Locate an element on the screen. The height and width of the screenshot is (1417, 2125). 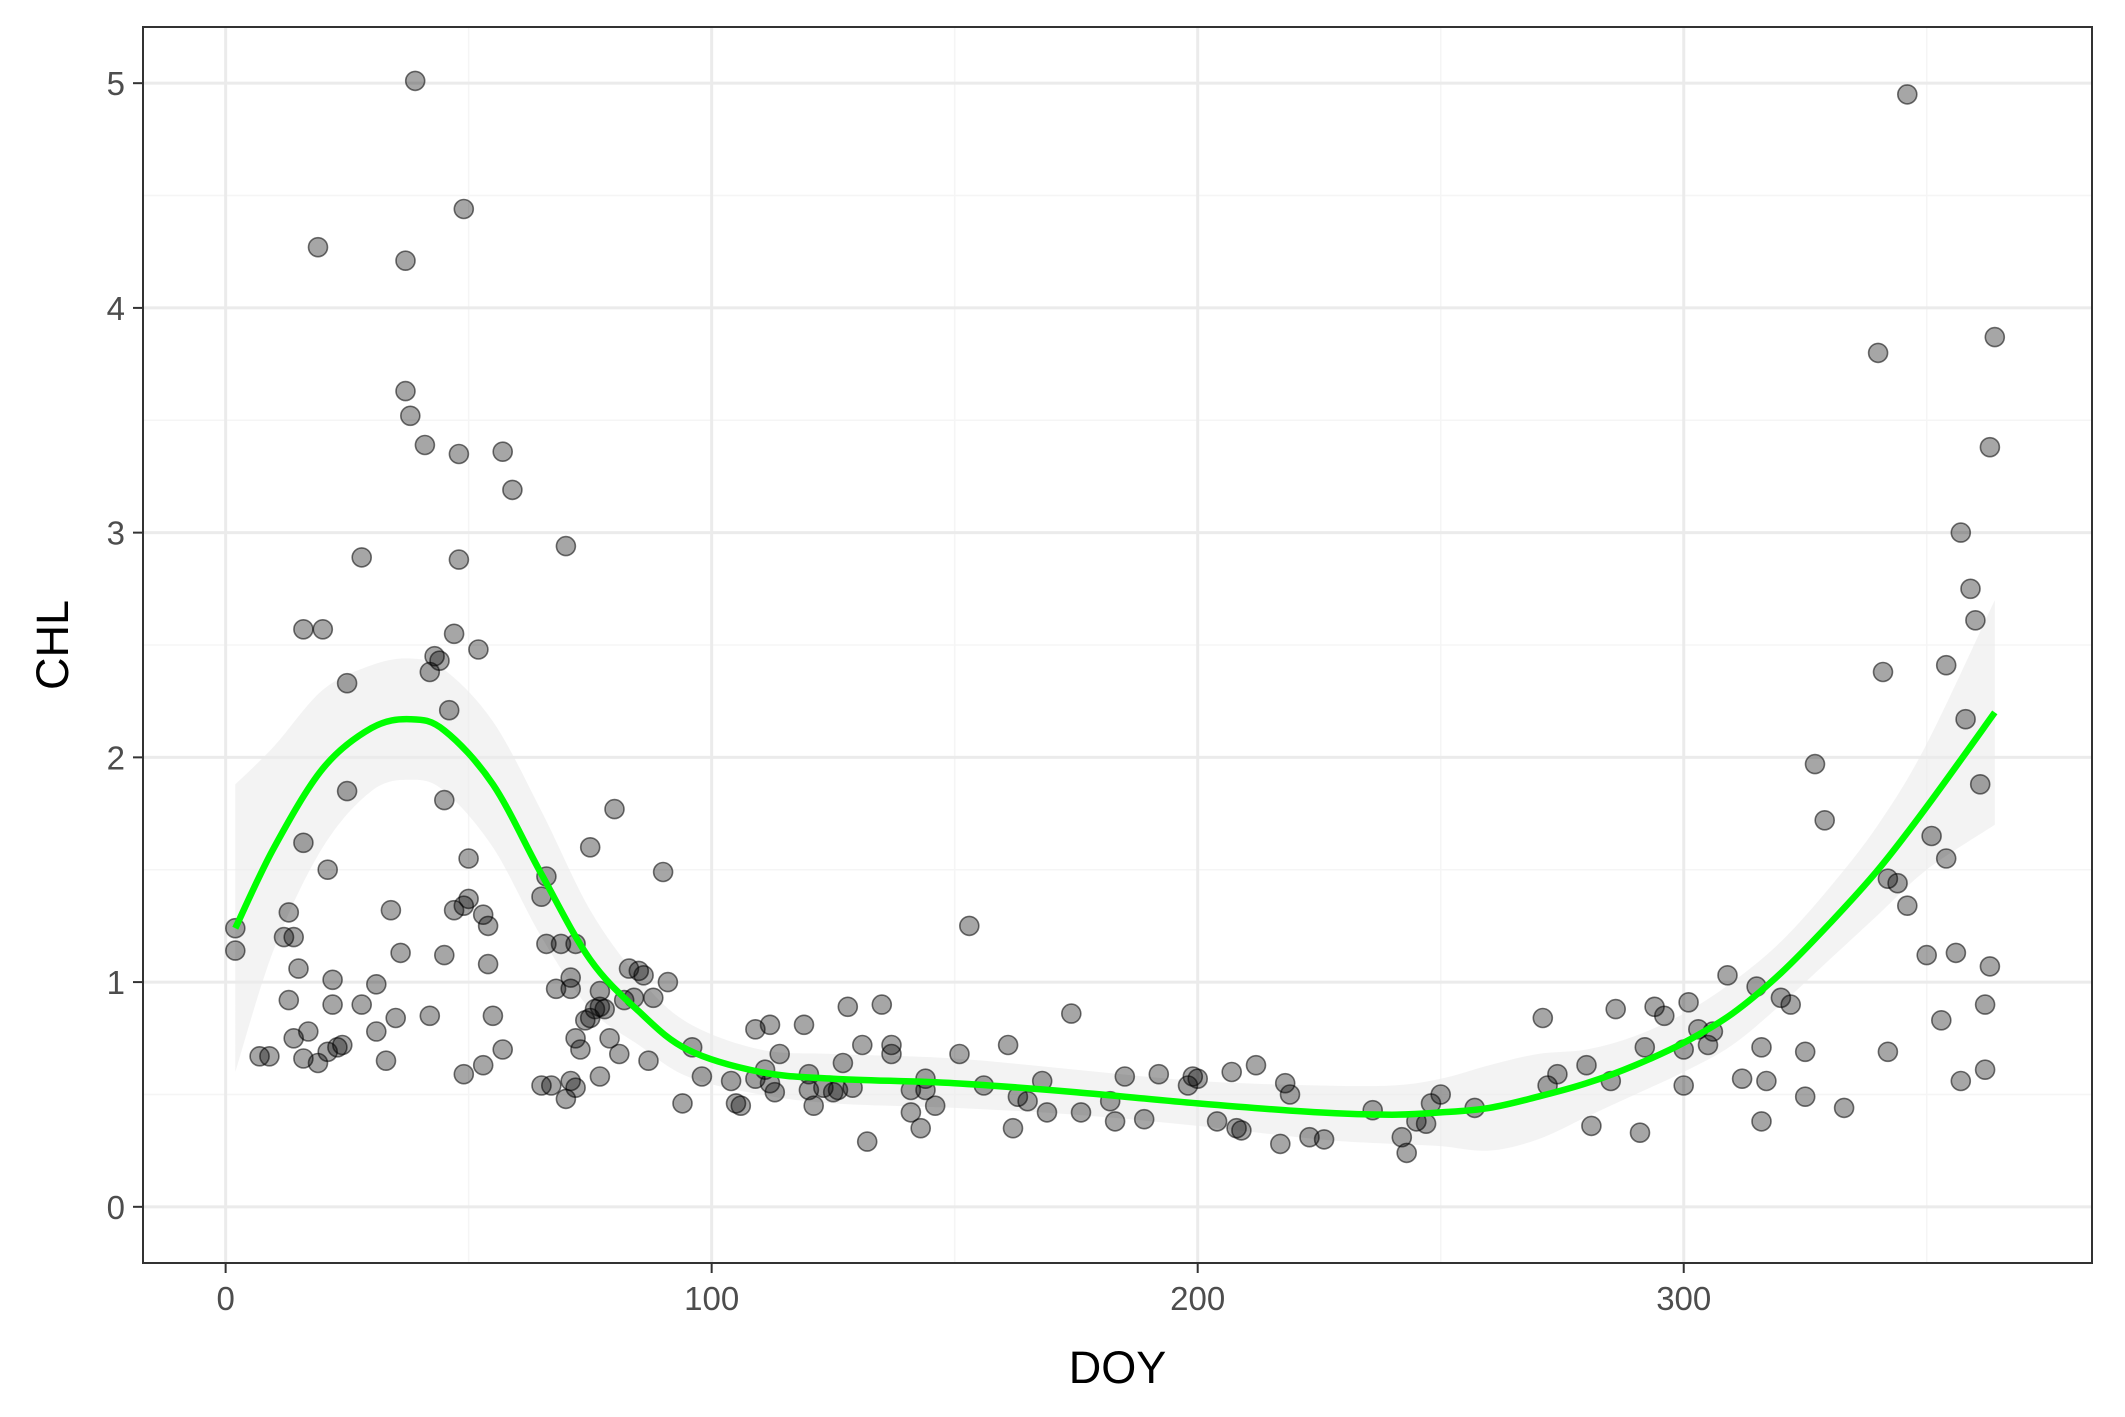
x-axis-title: DOY is located at coordinates (1118, 1367).